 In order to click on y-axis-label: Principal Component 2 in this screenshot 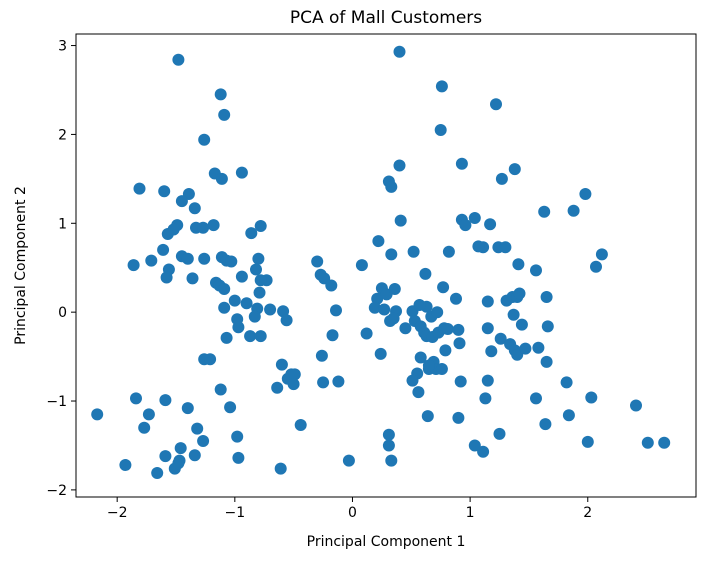, I will do `click(21, 265)`.